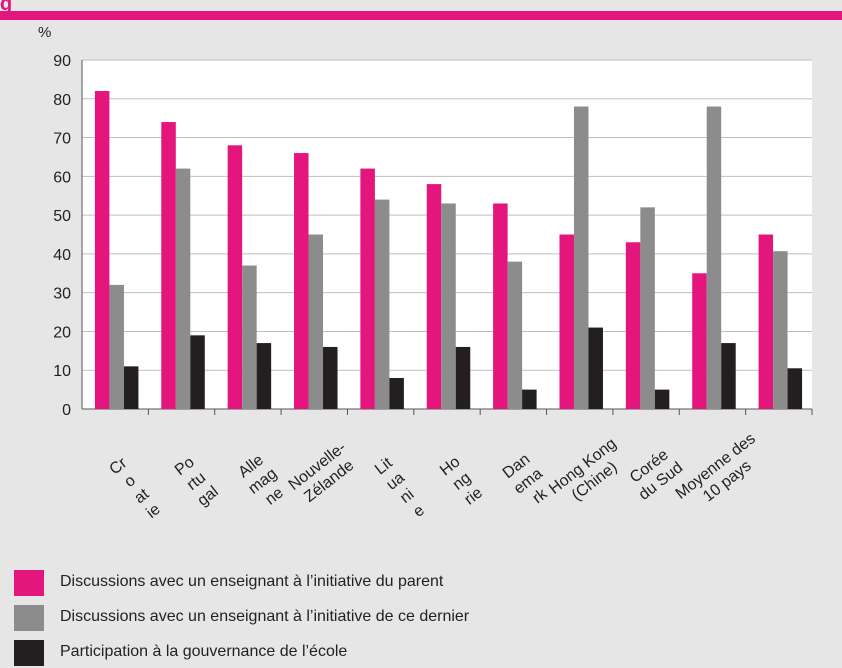 This screenshot has width=842, height=668. What do you see at coordinates (66, 410) in the screenshot?
I see `y-tick-label: 0` at bounding box center [66, 410].